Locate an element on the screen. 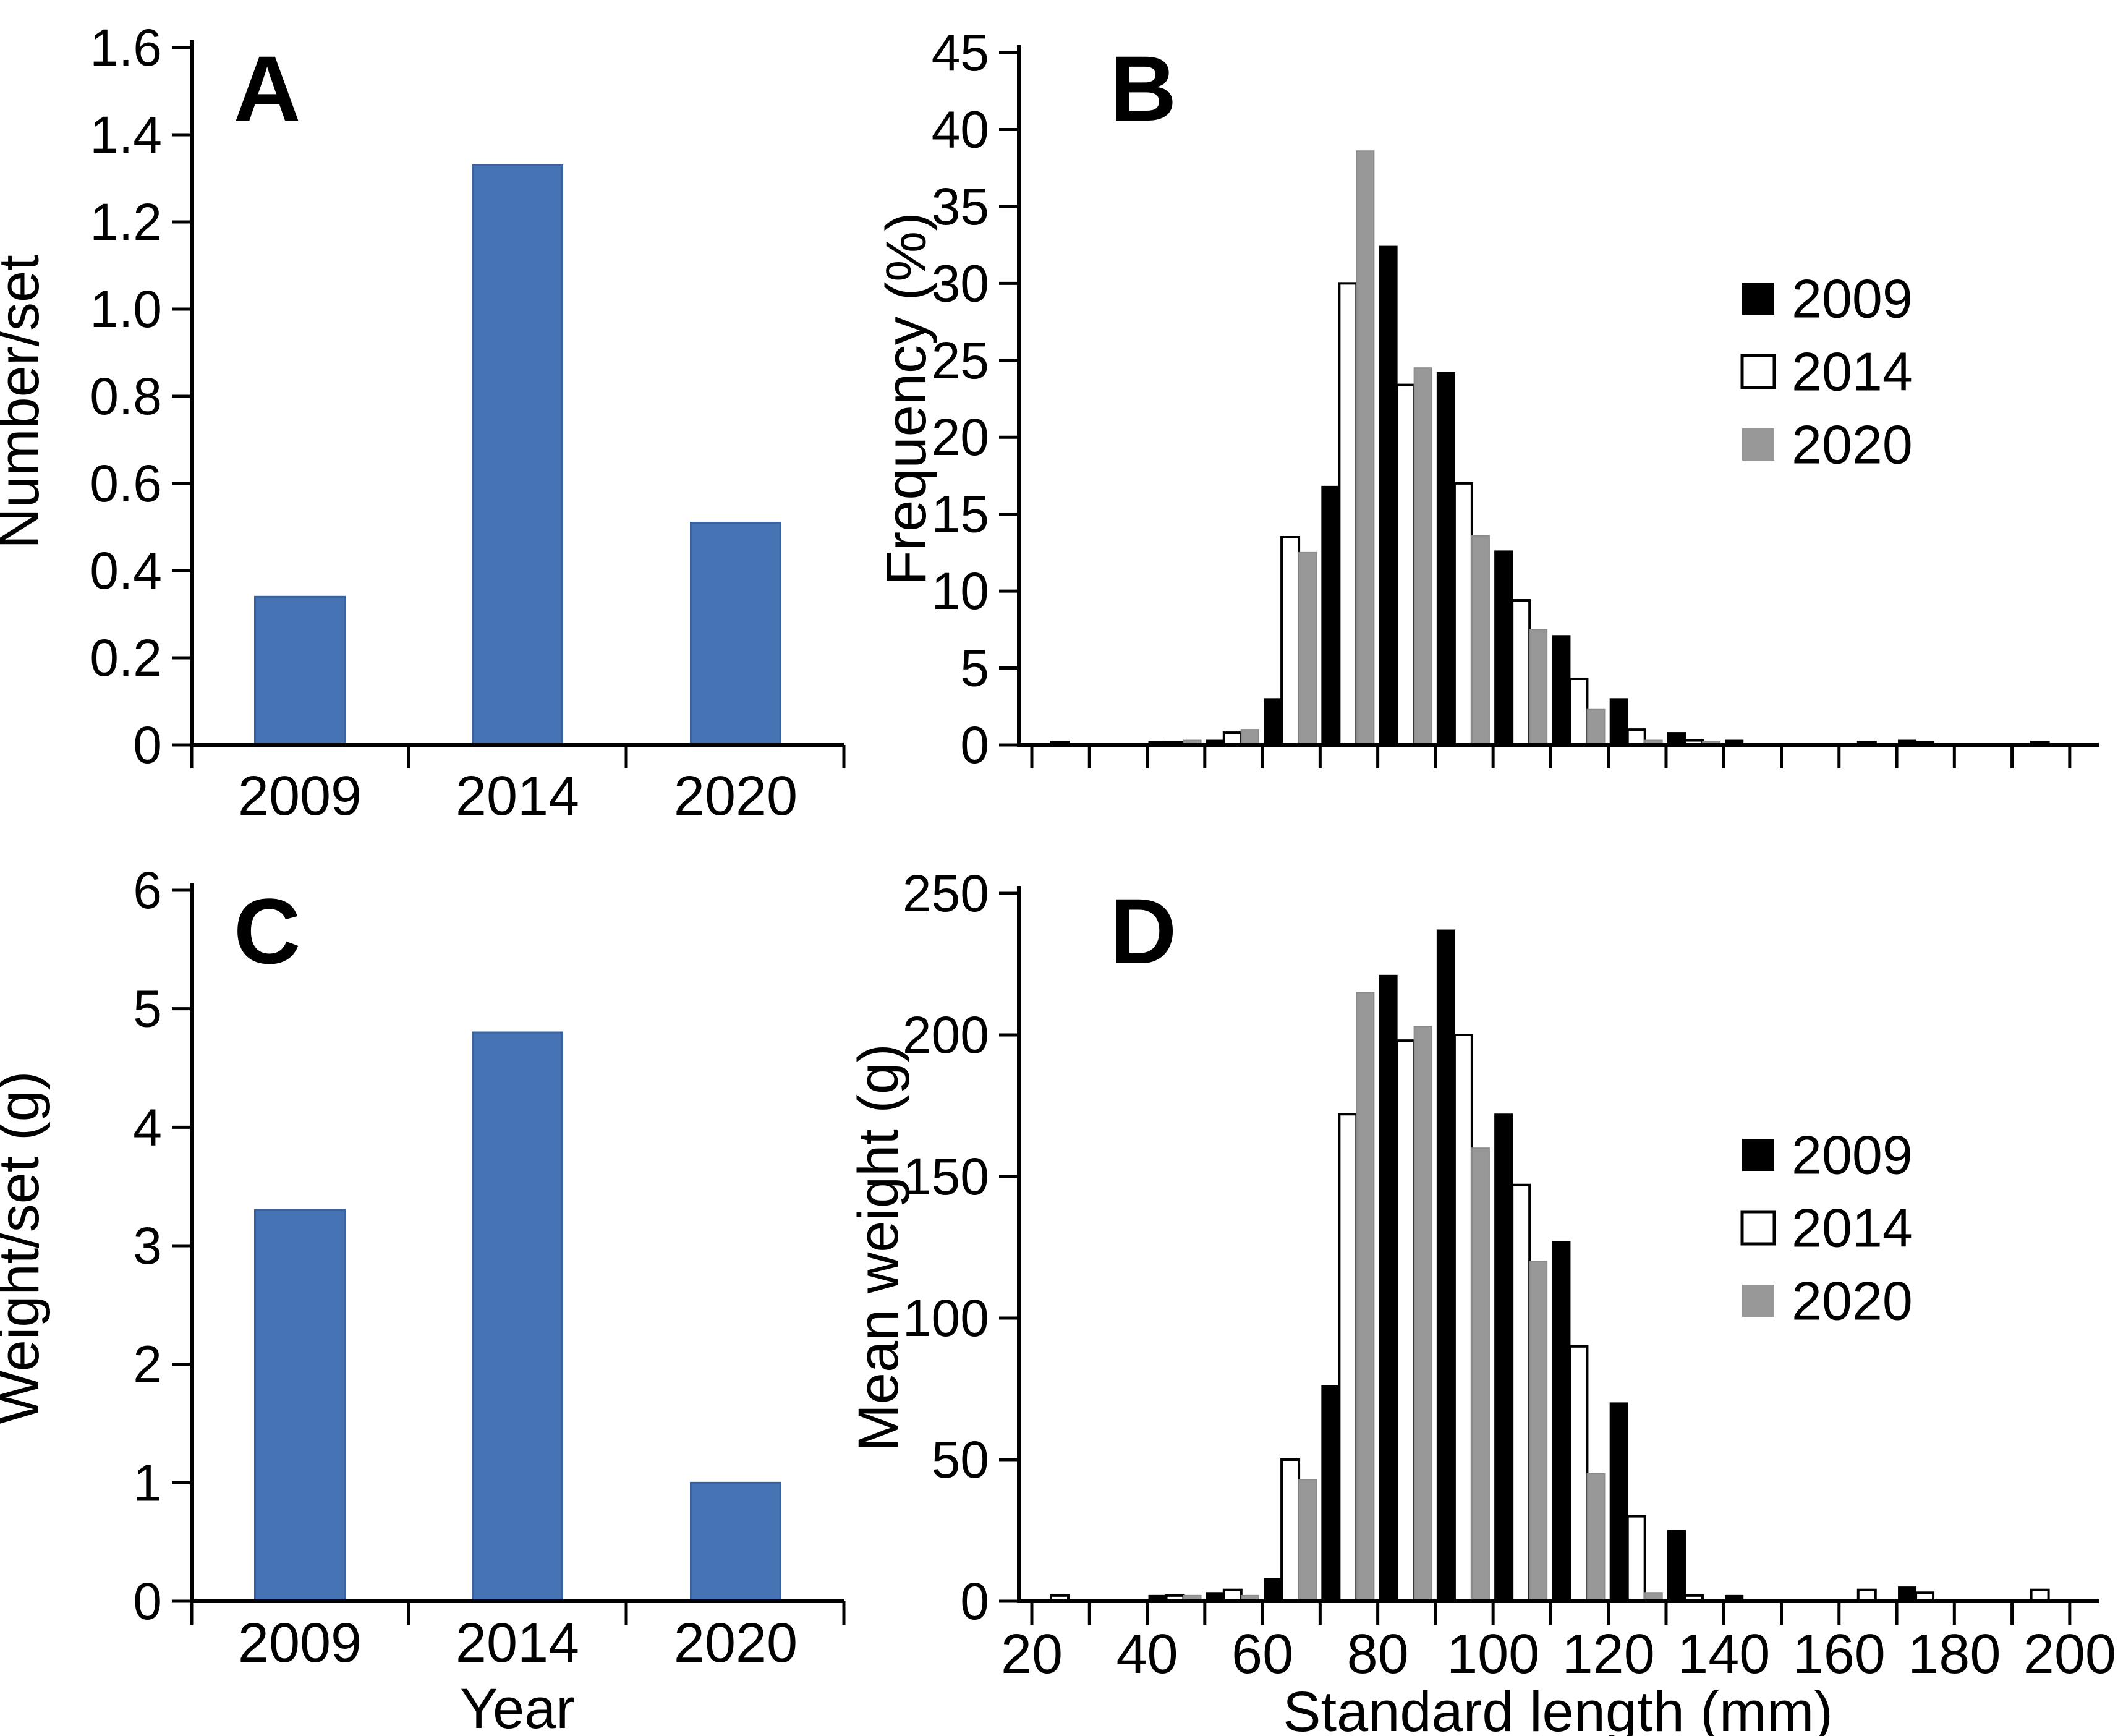  y-axis-title: Weight/set (g) is located at coordinates (25, 1247).